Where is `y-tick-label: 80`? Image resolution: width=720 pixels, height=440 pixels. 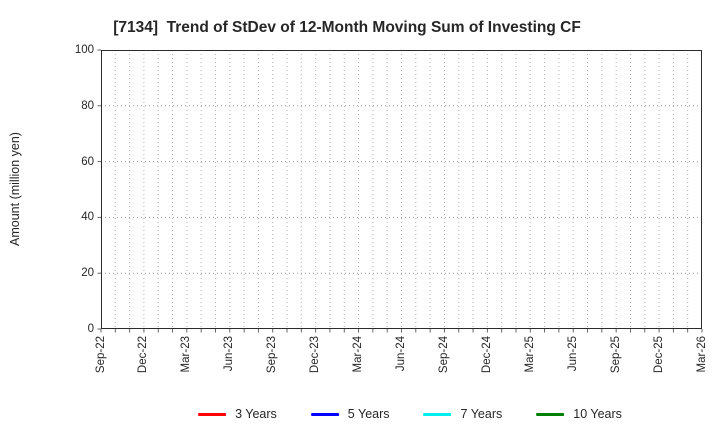
y-tick-label: 80 is located at coordinates (87, 105).